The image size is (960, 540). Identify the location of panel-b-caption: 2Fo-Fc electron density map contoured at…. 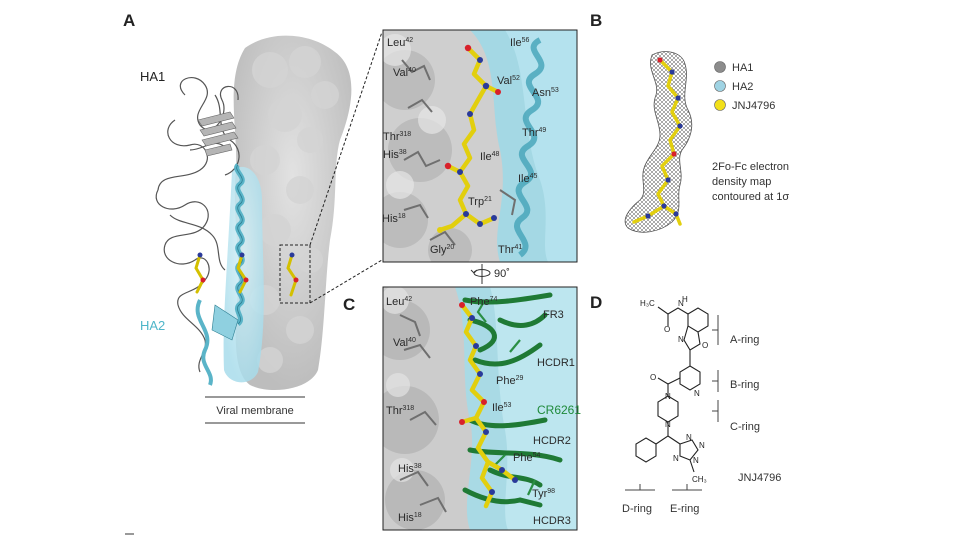
(750, 182).